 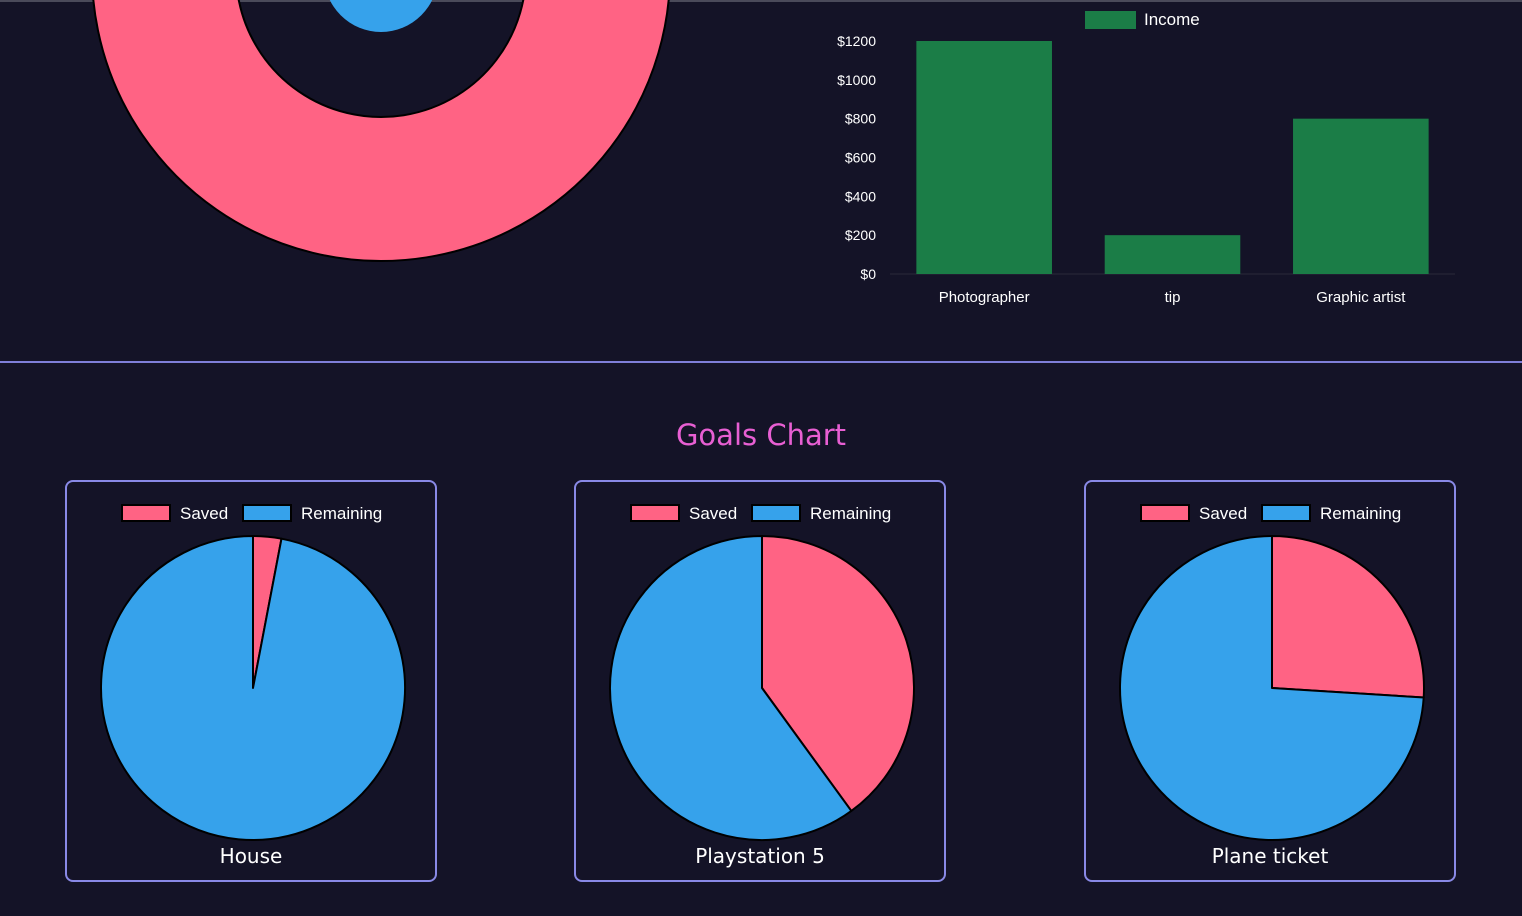 I want to click on y-tick-label: $200, so click(x=860, y=235).